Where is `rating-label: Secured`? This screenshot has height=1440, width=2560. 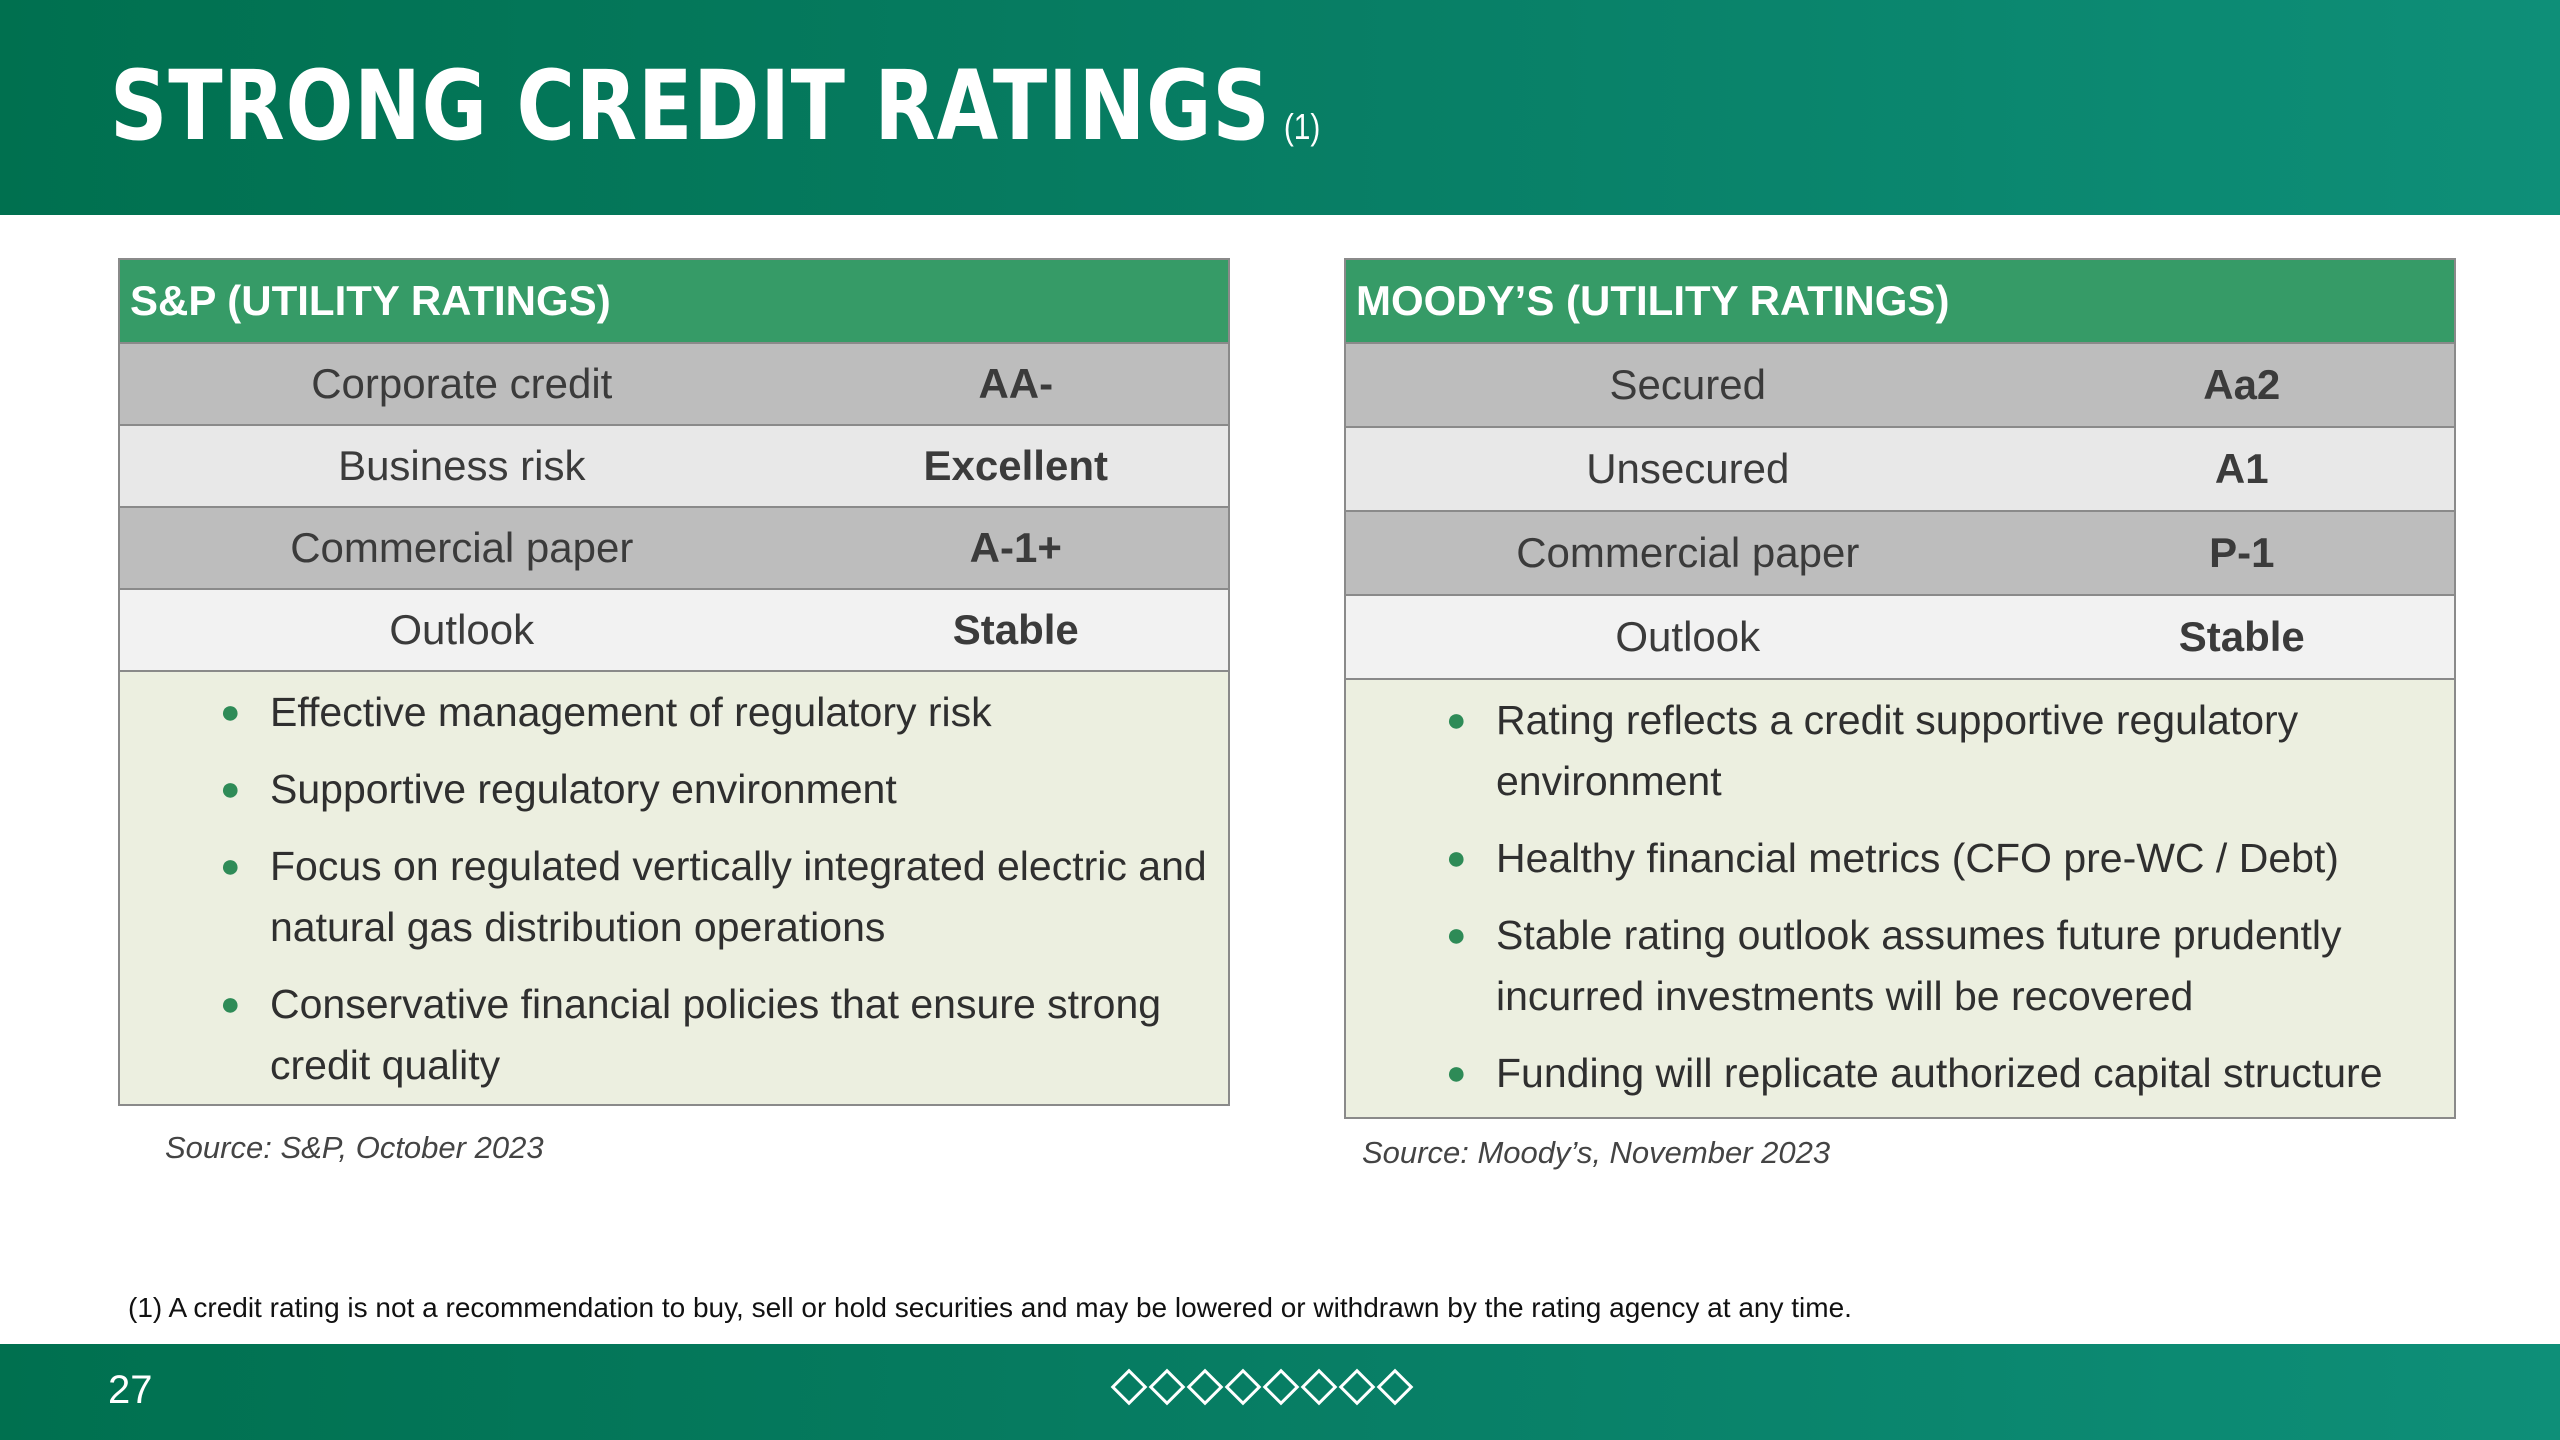 rating-label: Secured is located at coordinates (1687, 384).